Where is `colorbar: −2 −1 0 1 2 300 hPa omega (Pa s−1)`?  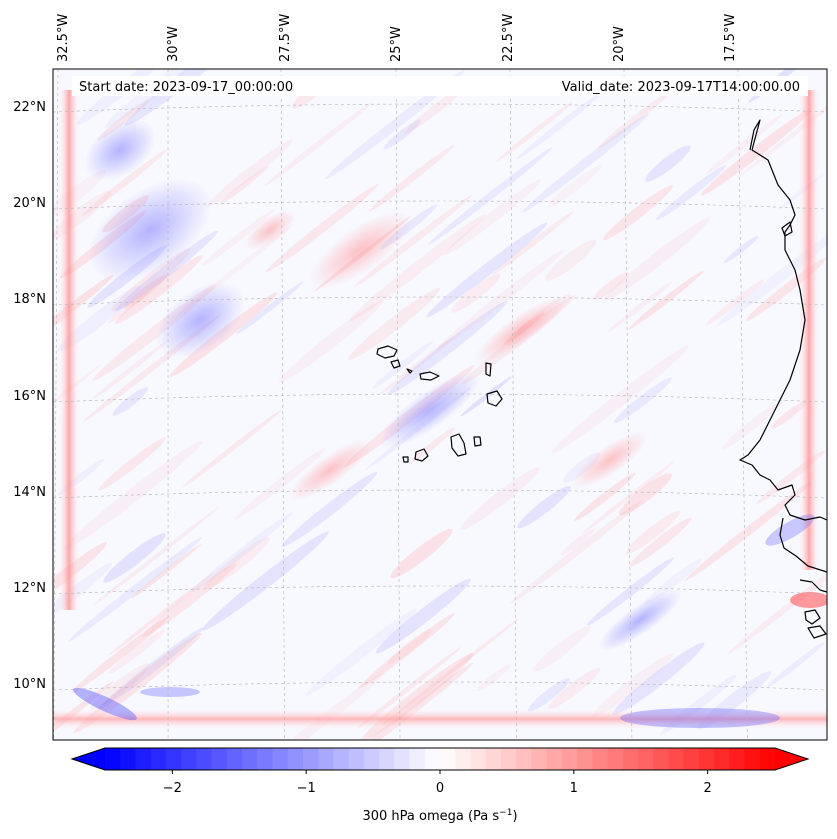 colorbar: −2 −1 0 1 2 300 hPa omega (Pa s−1) is located at coordinates (440, 785).